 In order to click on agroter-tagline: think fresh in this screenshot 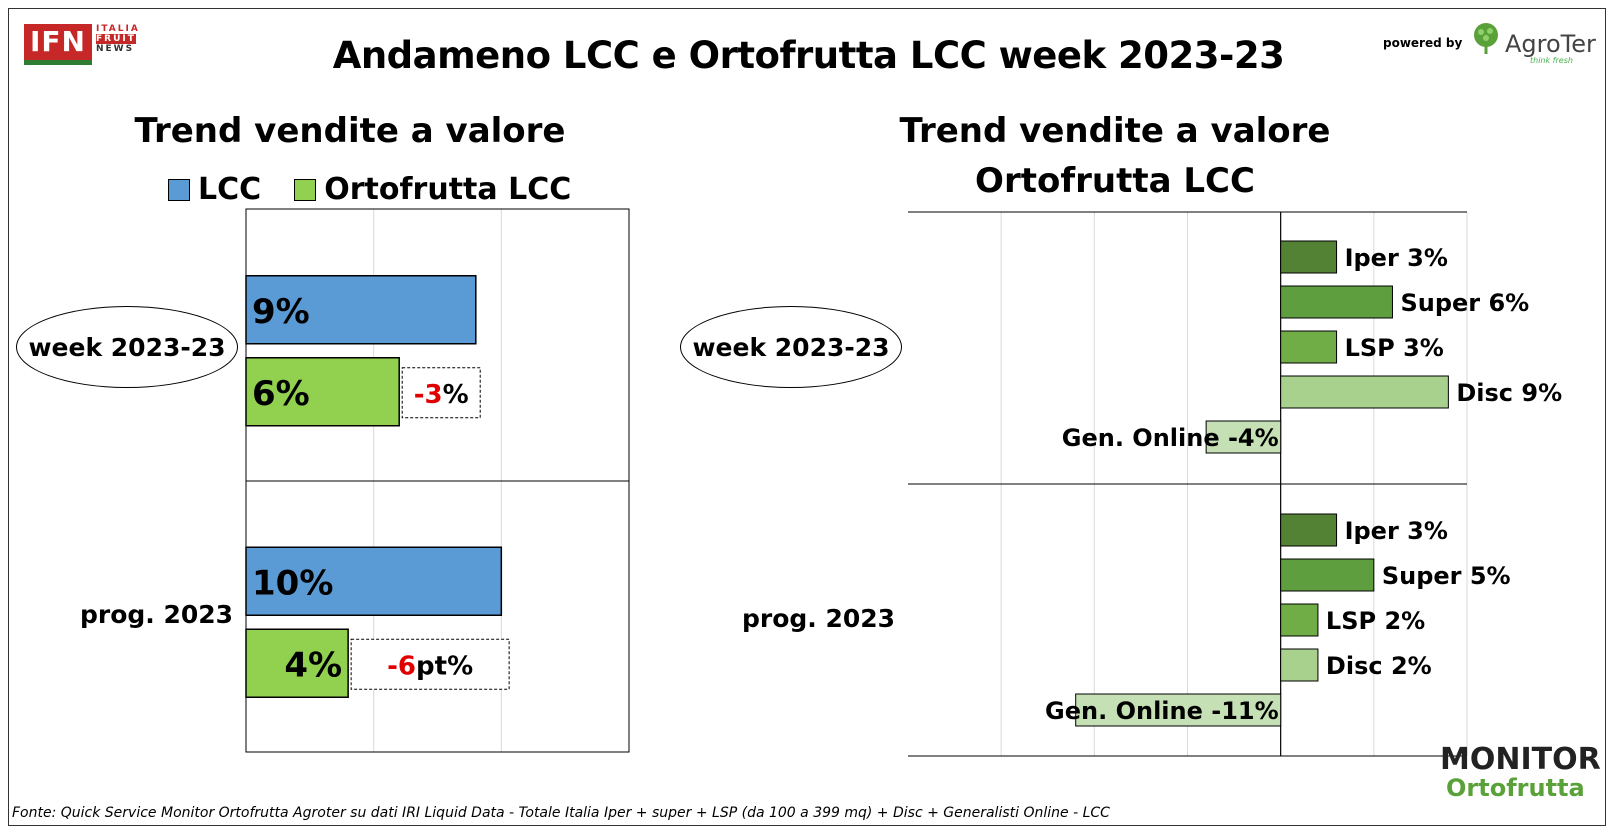, I will do `click(1551, 60)`.